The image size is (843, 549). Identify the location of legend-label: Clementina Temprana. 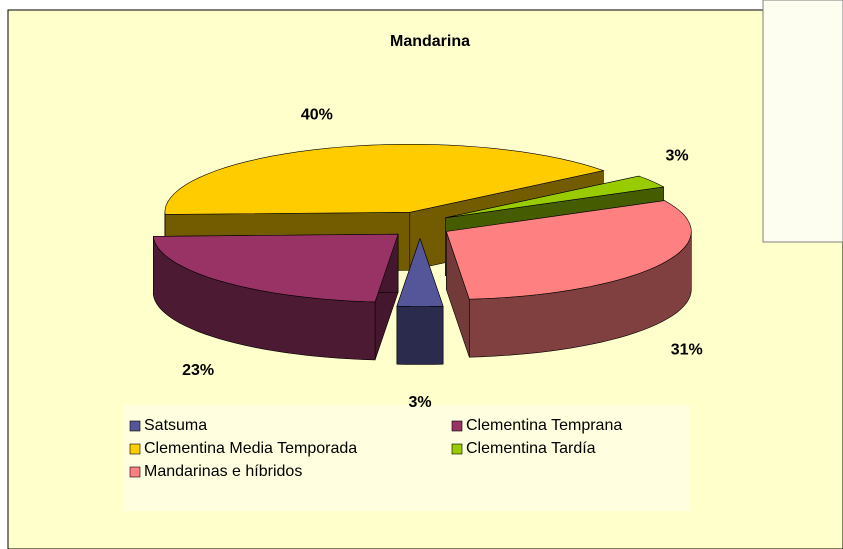
(544, 425).